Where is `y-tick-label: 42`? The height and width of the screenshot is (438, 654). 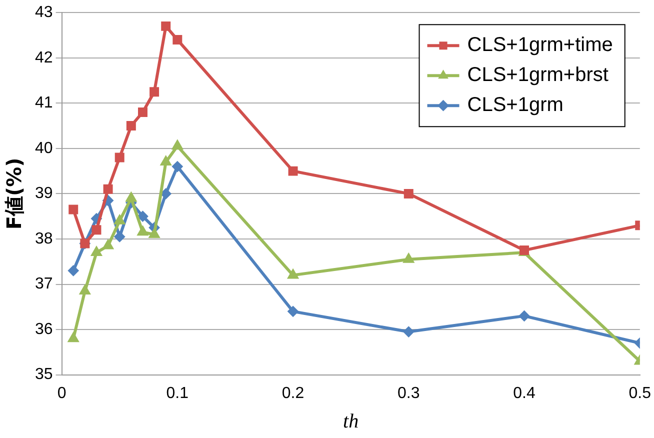 y-tick-label: 42 is located at coordinates (44, 57).